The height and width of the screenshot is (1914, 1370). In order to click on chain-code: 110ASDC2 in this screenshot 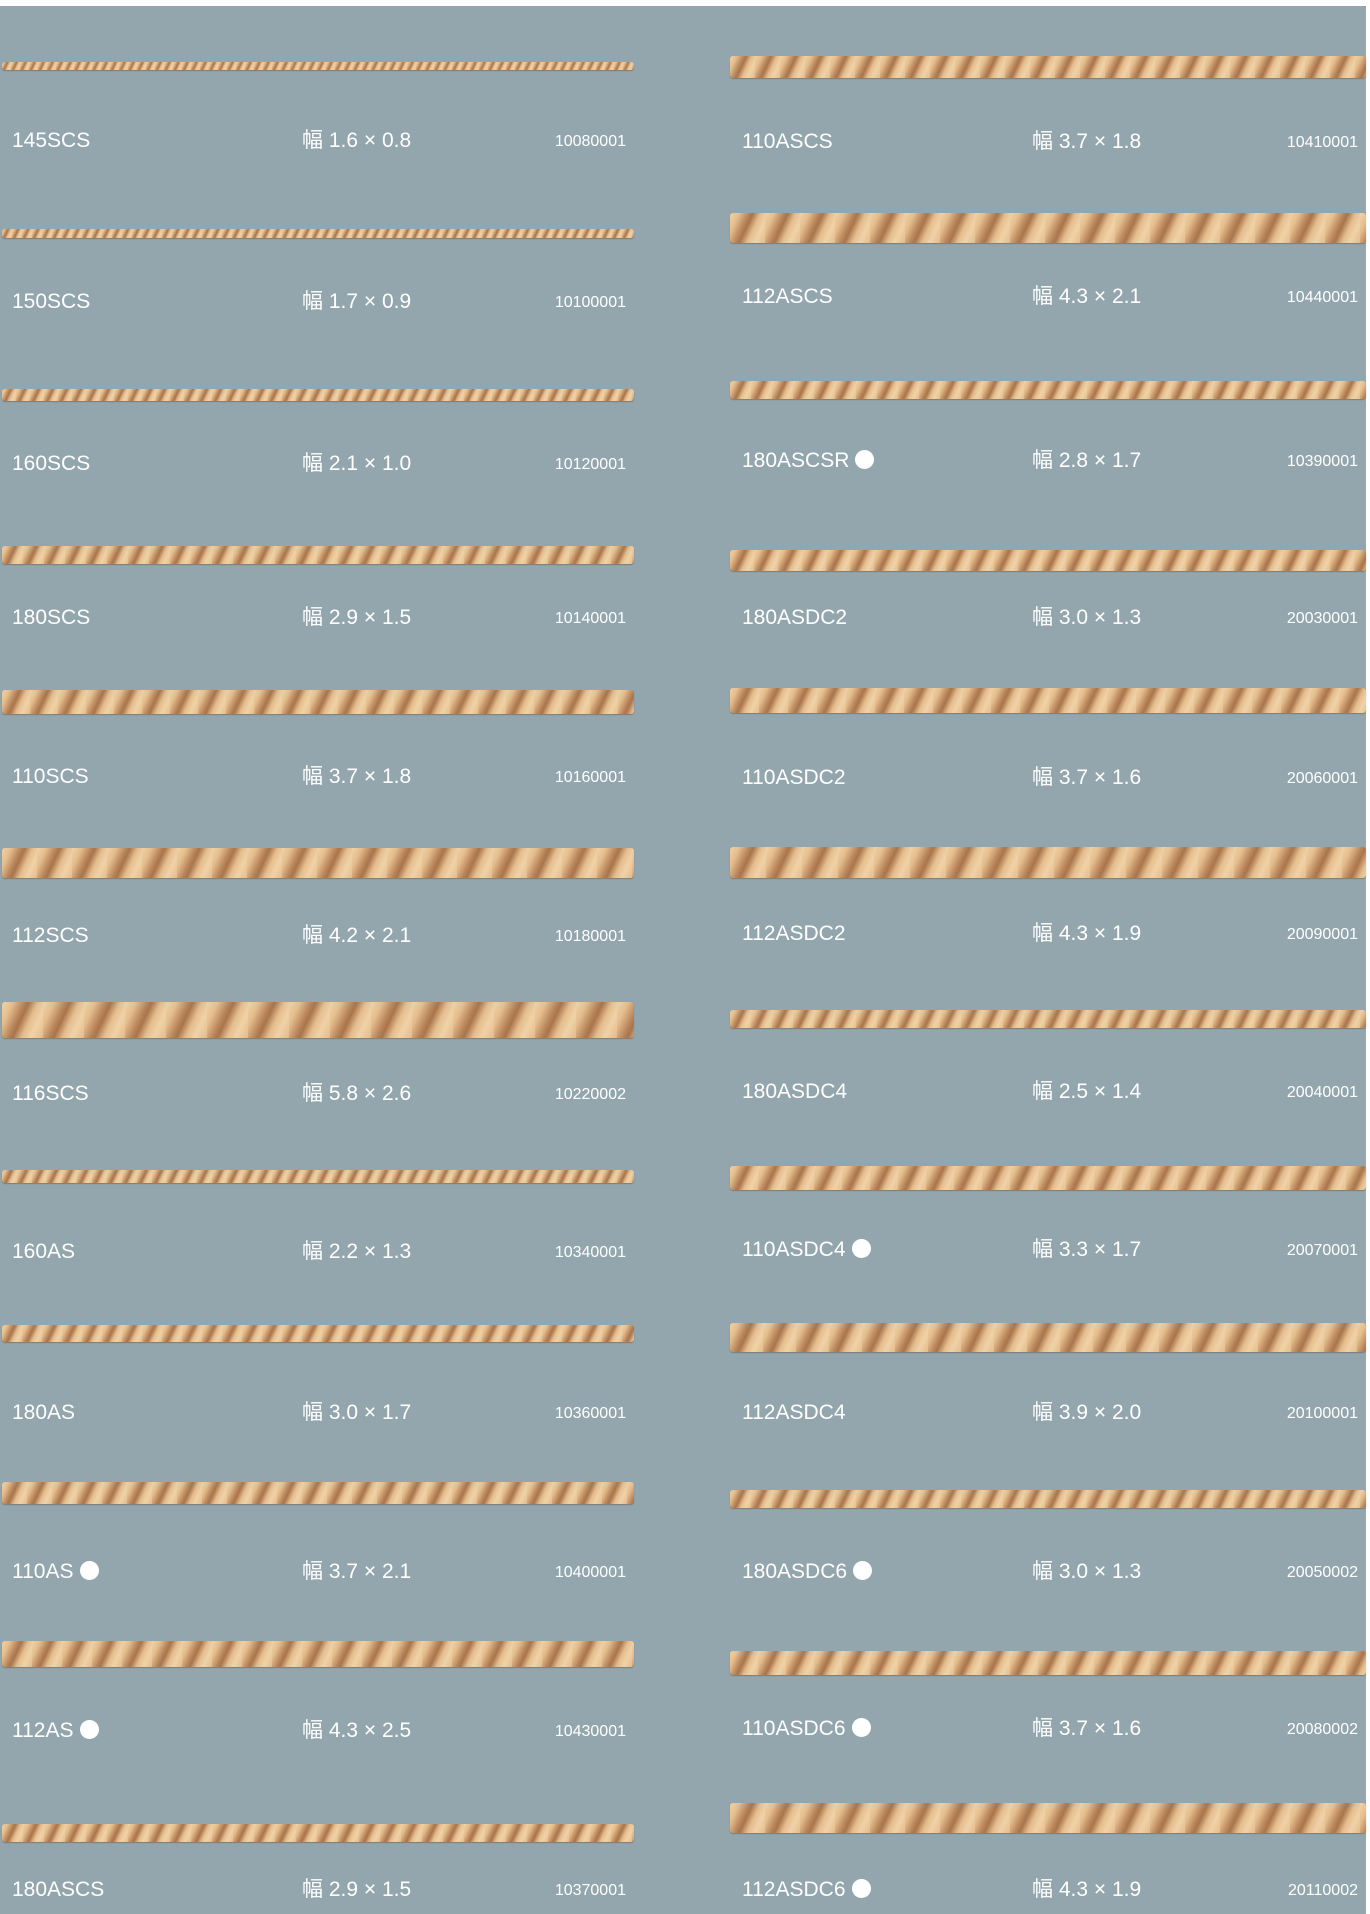, I will do `click(794, 778)`.